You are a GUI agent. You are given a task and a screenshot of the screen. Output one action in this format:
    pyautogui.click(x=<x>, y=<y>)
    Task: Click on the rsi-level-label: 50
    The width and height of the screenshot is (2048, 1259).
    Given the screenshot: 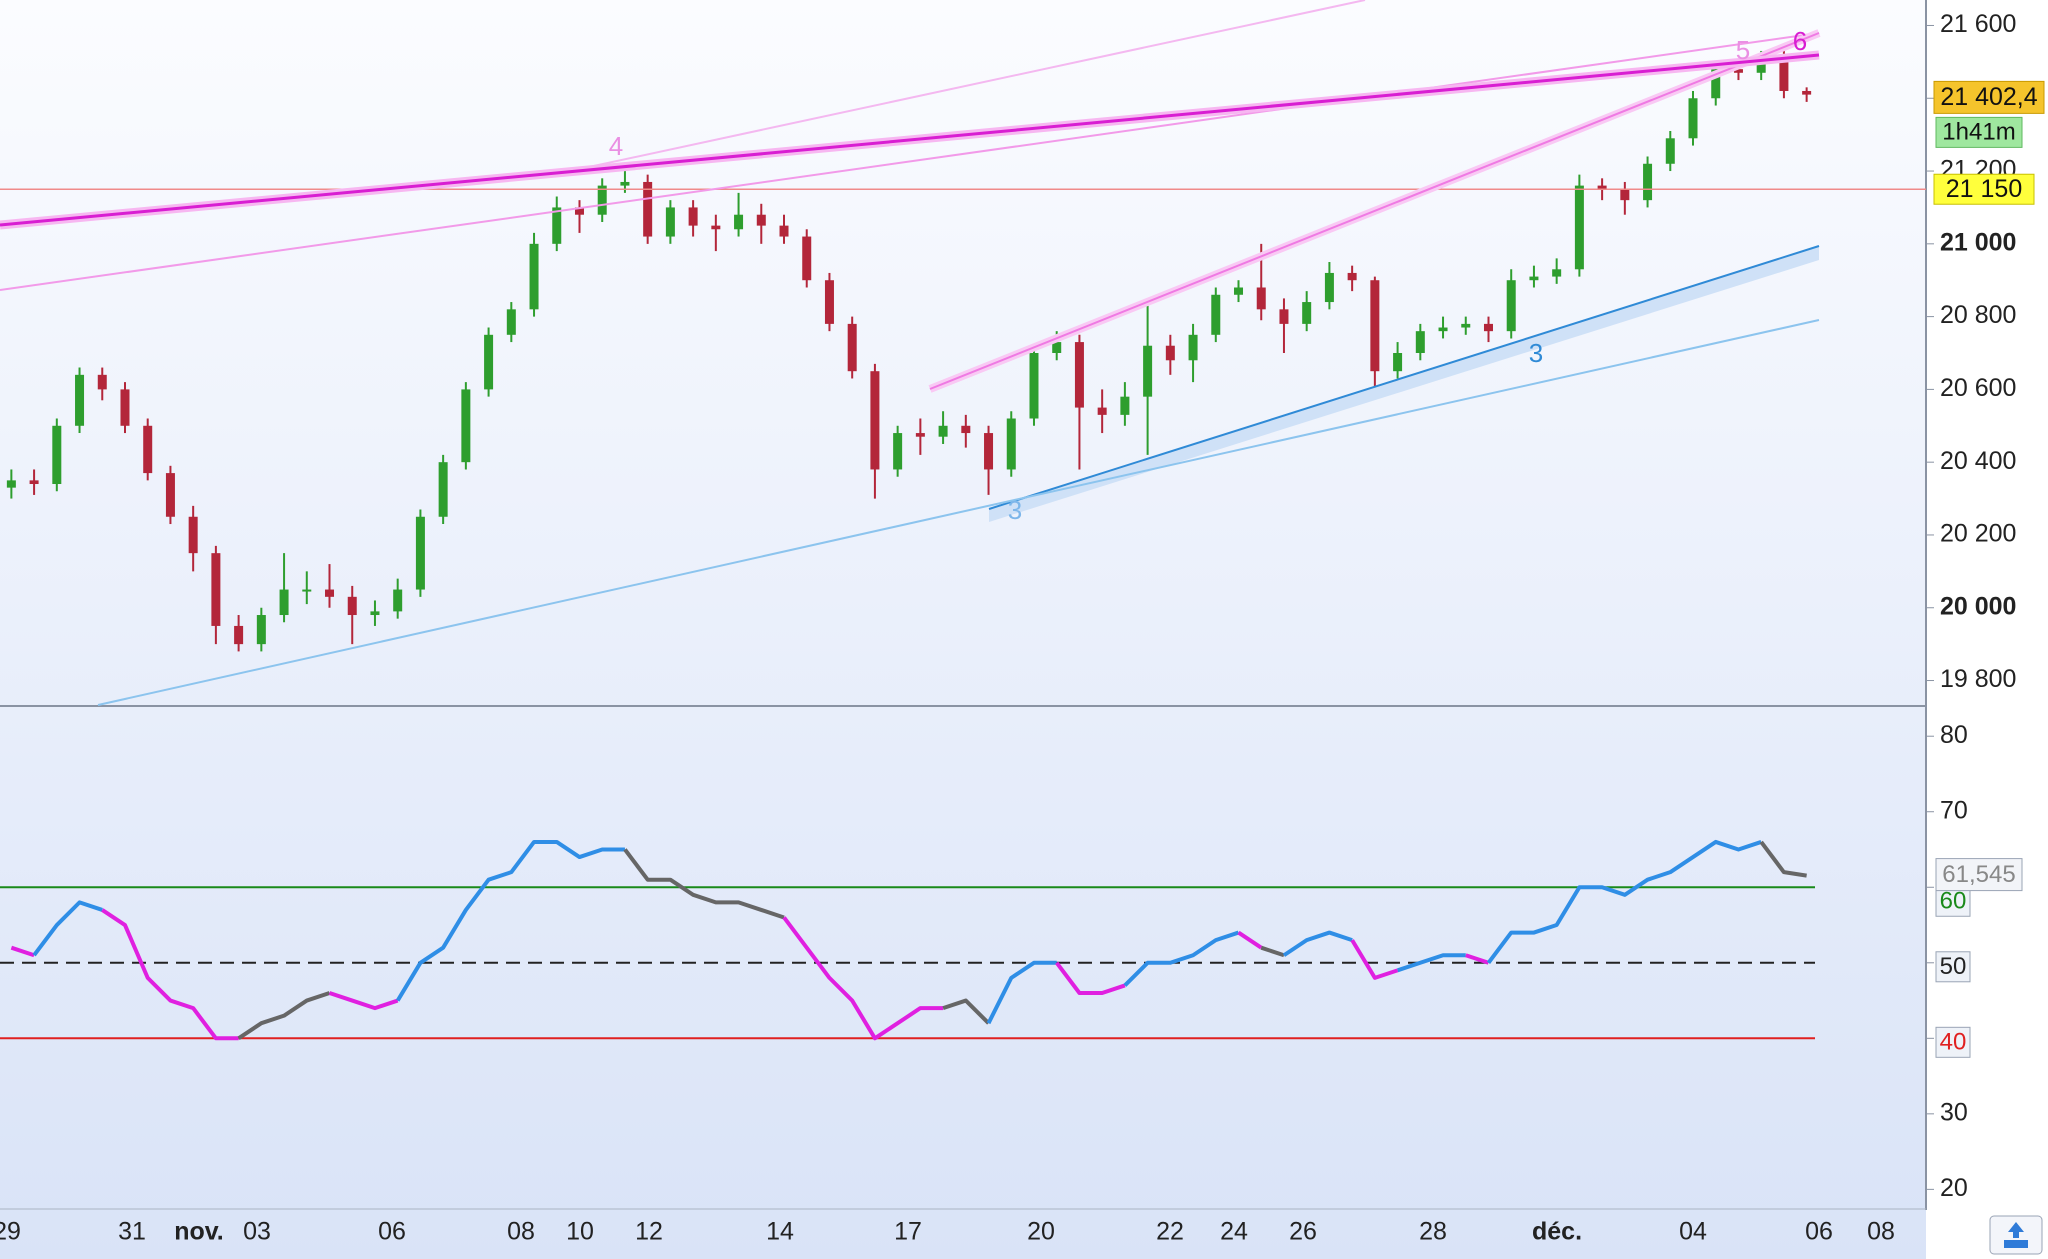 What is the action you would take?
    pyautogui.click(x=1953, y=966)
    